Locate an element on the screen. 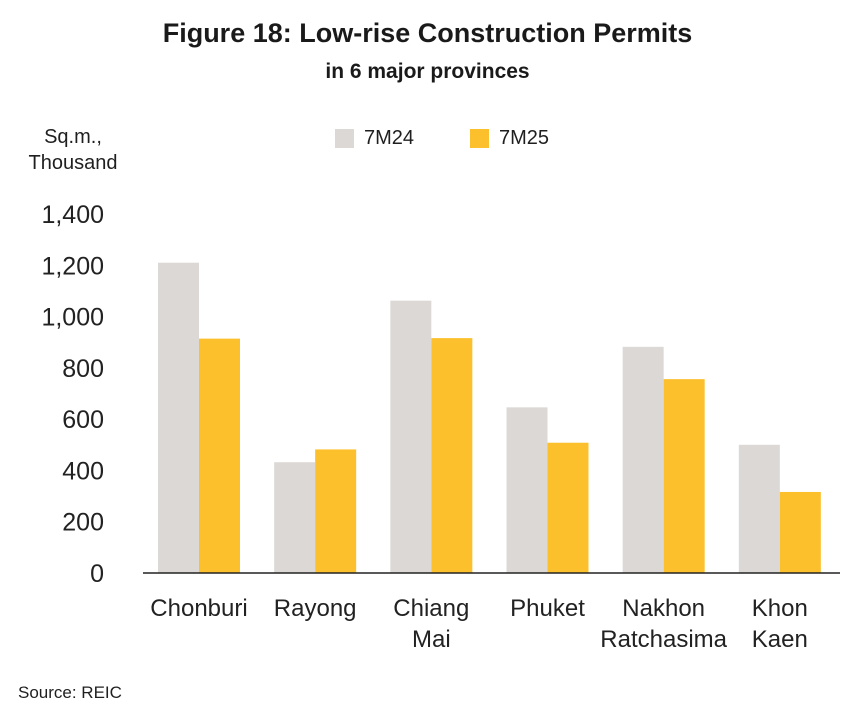 The width and height of the screenshot is (855, 724). legend-label-7m24: 7M24 is located at coordinates (389, 138).